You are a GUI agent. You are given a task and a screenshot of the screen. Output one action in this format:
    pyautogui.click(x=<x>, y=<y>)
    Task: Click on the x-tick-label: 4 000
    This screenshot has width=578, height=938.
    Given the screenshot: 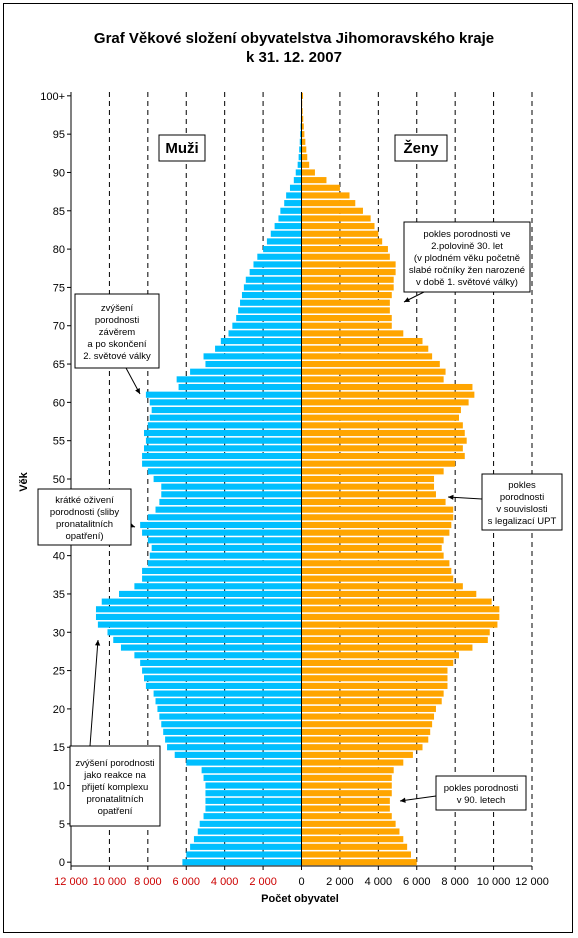 What is the action you would take?
    pyautogui.click(x=379, y=882)
    